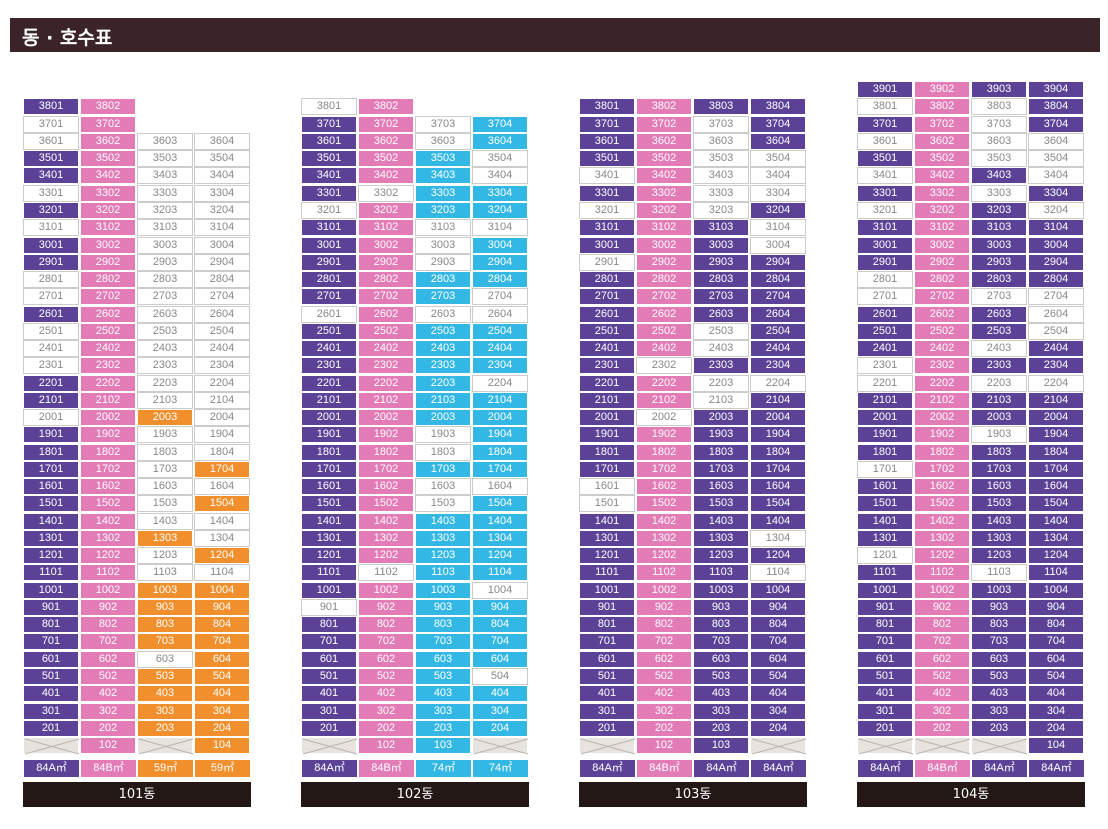  I want to click on unit-cell: 401, so click(607, 694).